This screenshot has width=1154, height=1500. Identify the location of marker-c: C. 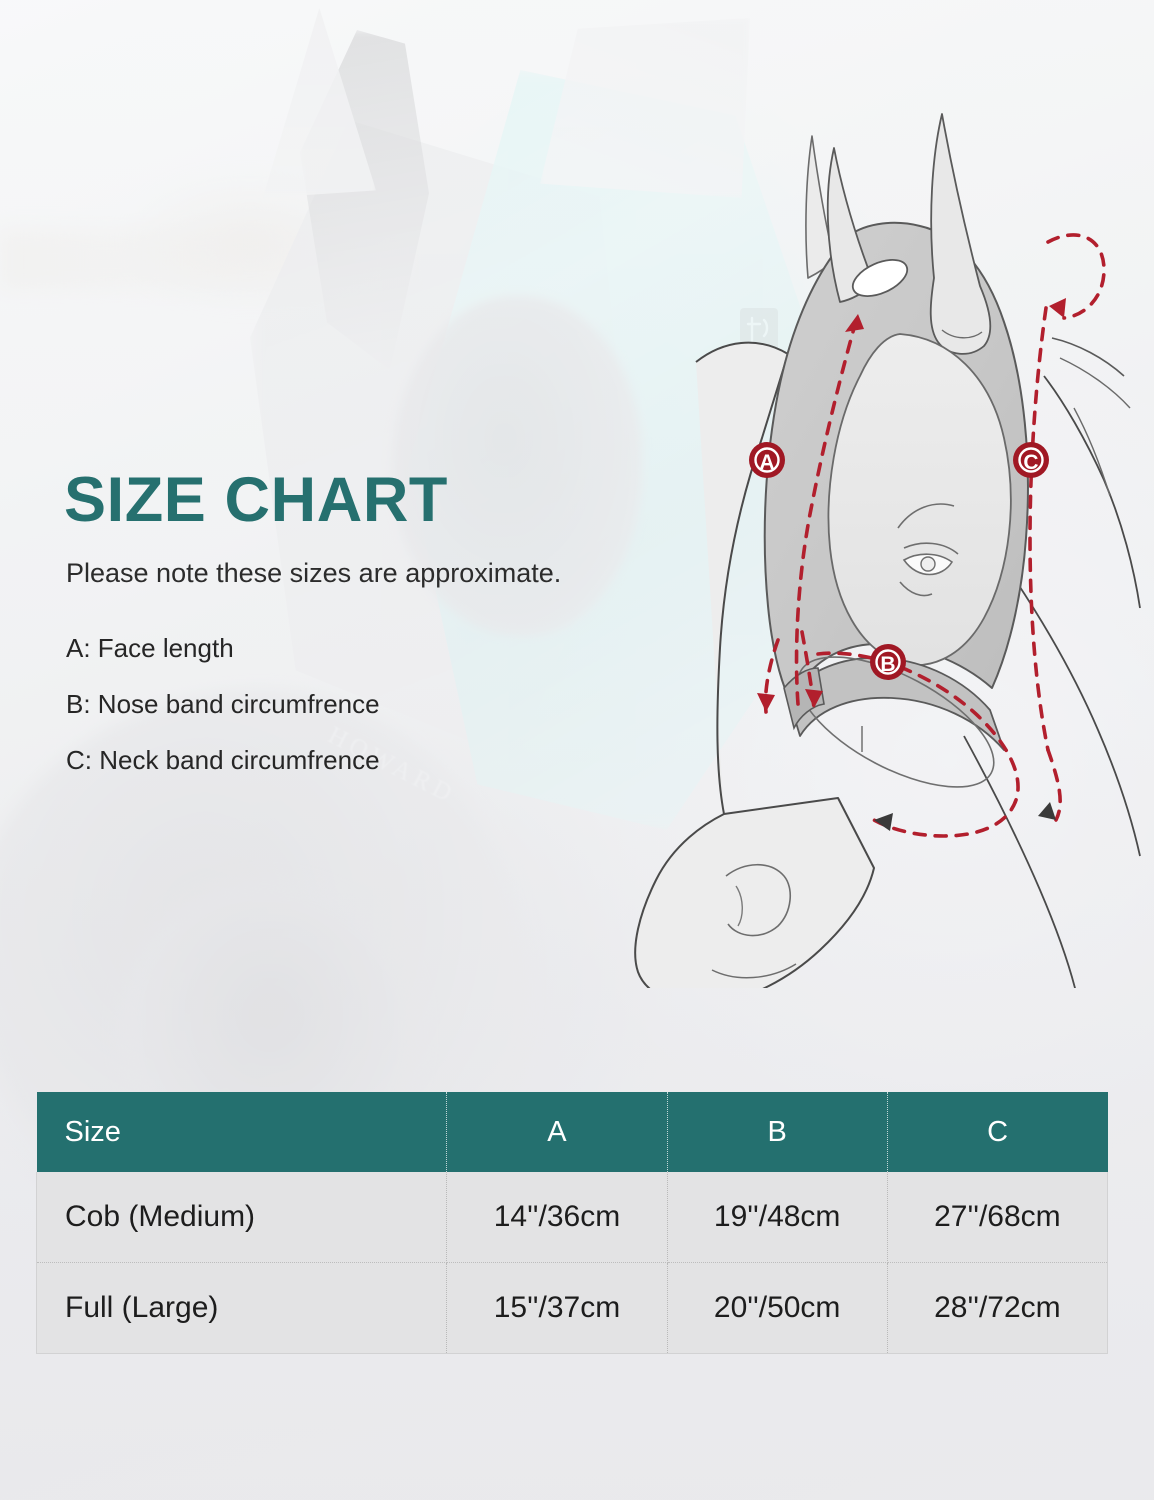
(1031, 460).